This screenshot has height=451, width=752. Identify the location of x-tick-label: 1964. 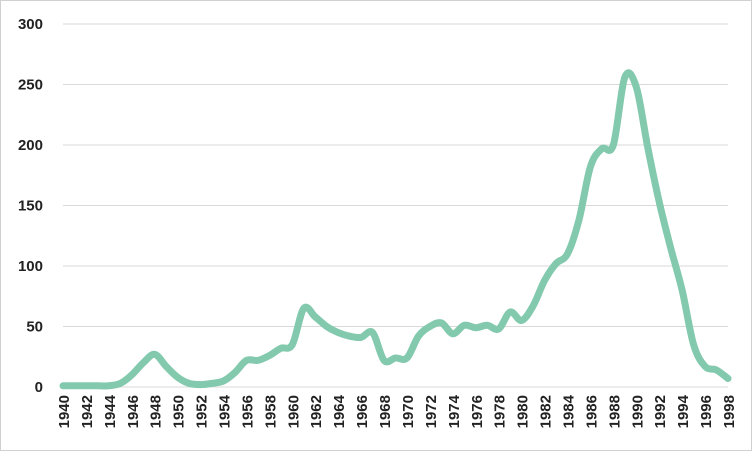
(339, 411).